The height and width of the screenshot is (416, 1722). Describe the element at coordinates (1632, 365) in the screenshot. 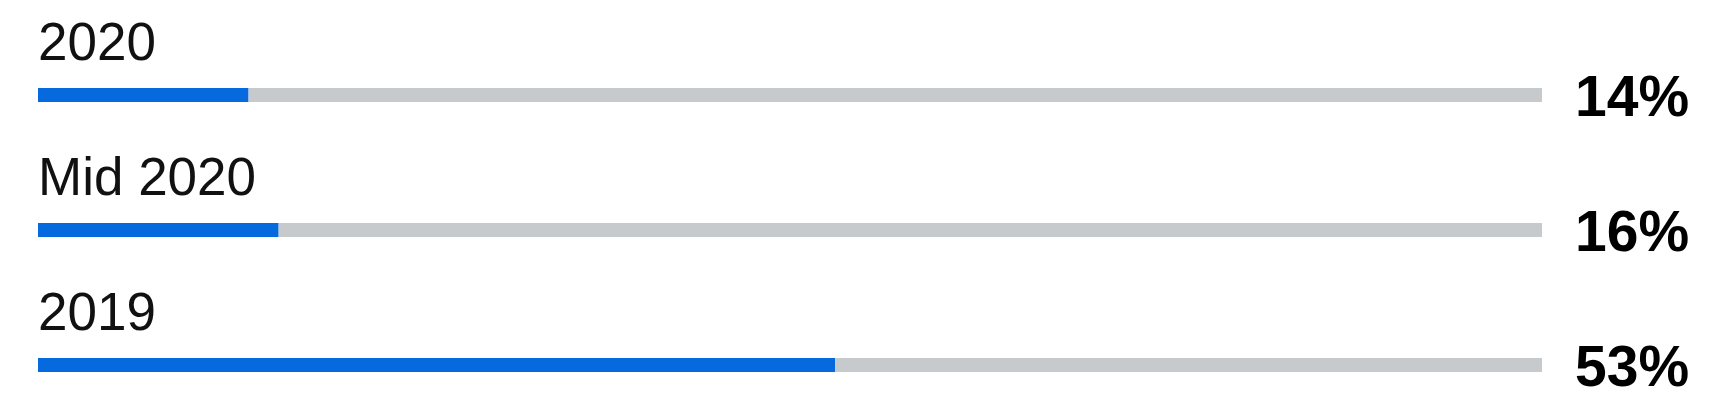

I see `data-label: 53%` at that location.